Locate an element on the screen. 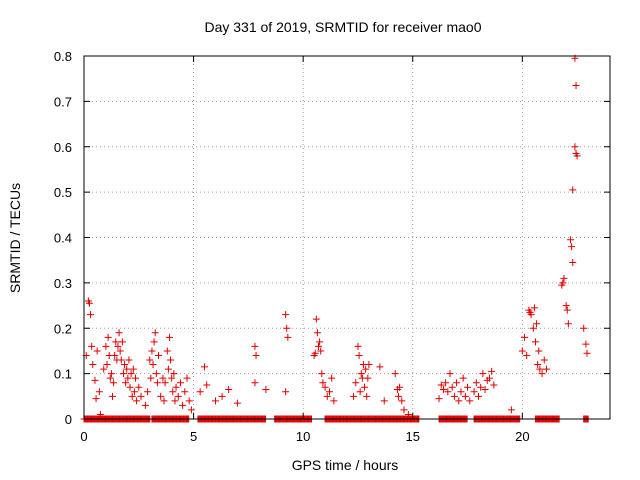 This screenshot has width=640, height=480. y-tick-label: 0 is located at coordinates (68, 419).